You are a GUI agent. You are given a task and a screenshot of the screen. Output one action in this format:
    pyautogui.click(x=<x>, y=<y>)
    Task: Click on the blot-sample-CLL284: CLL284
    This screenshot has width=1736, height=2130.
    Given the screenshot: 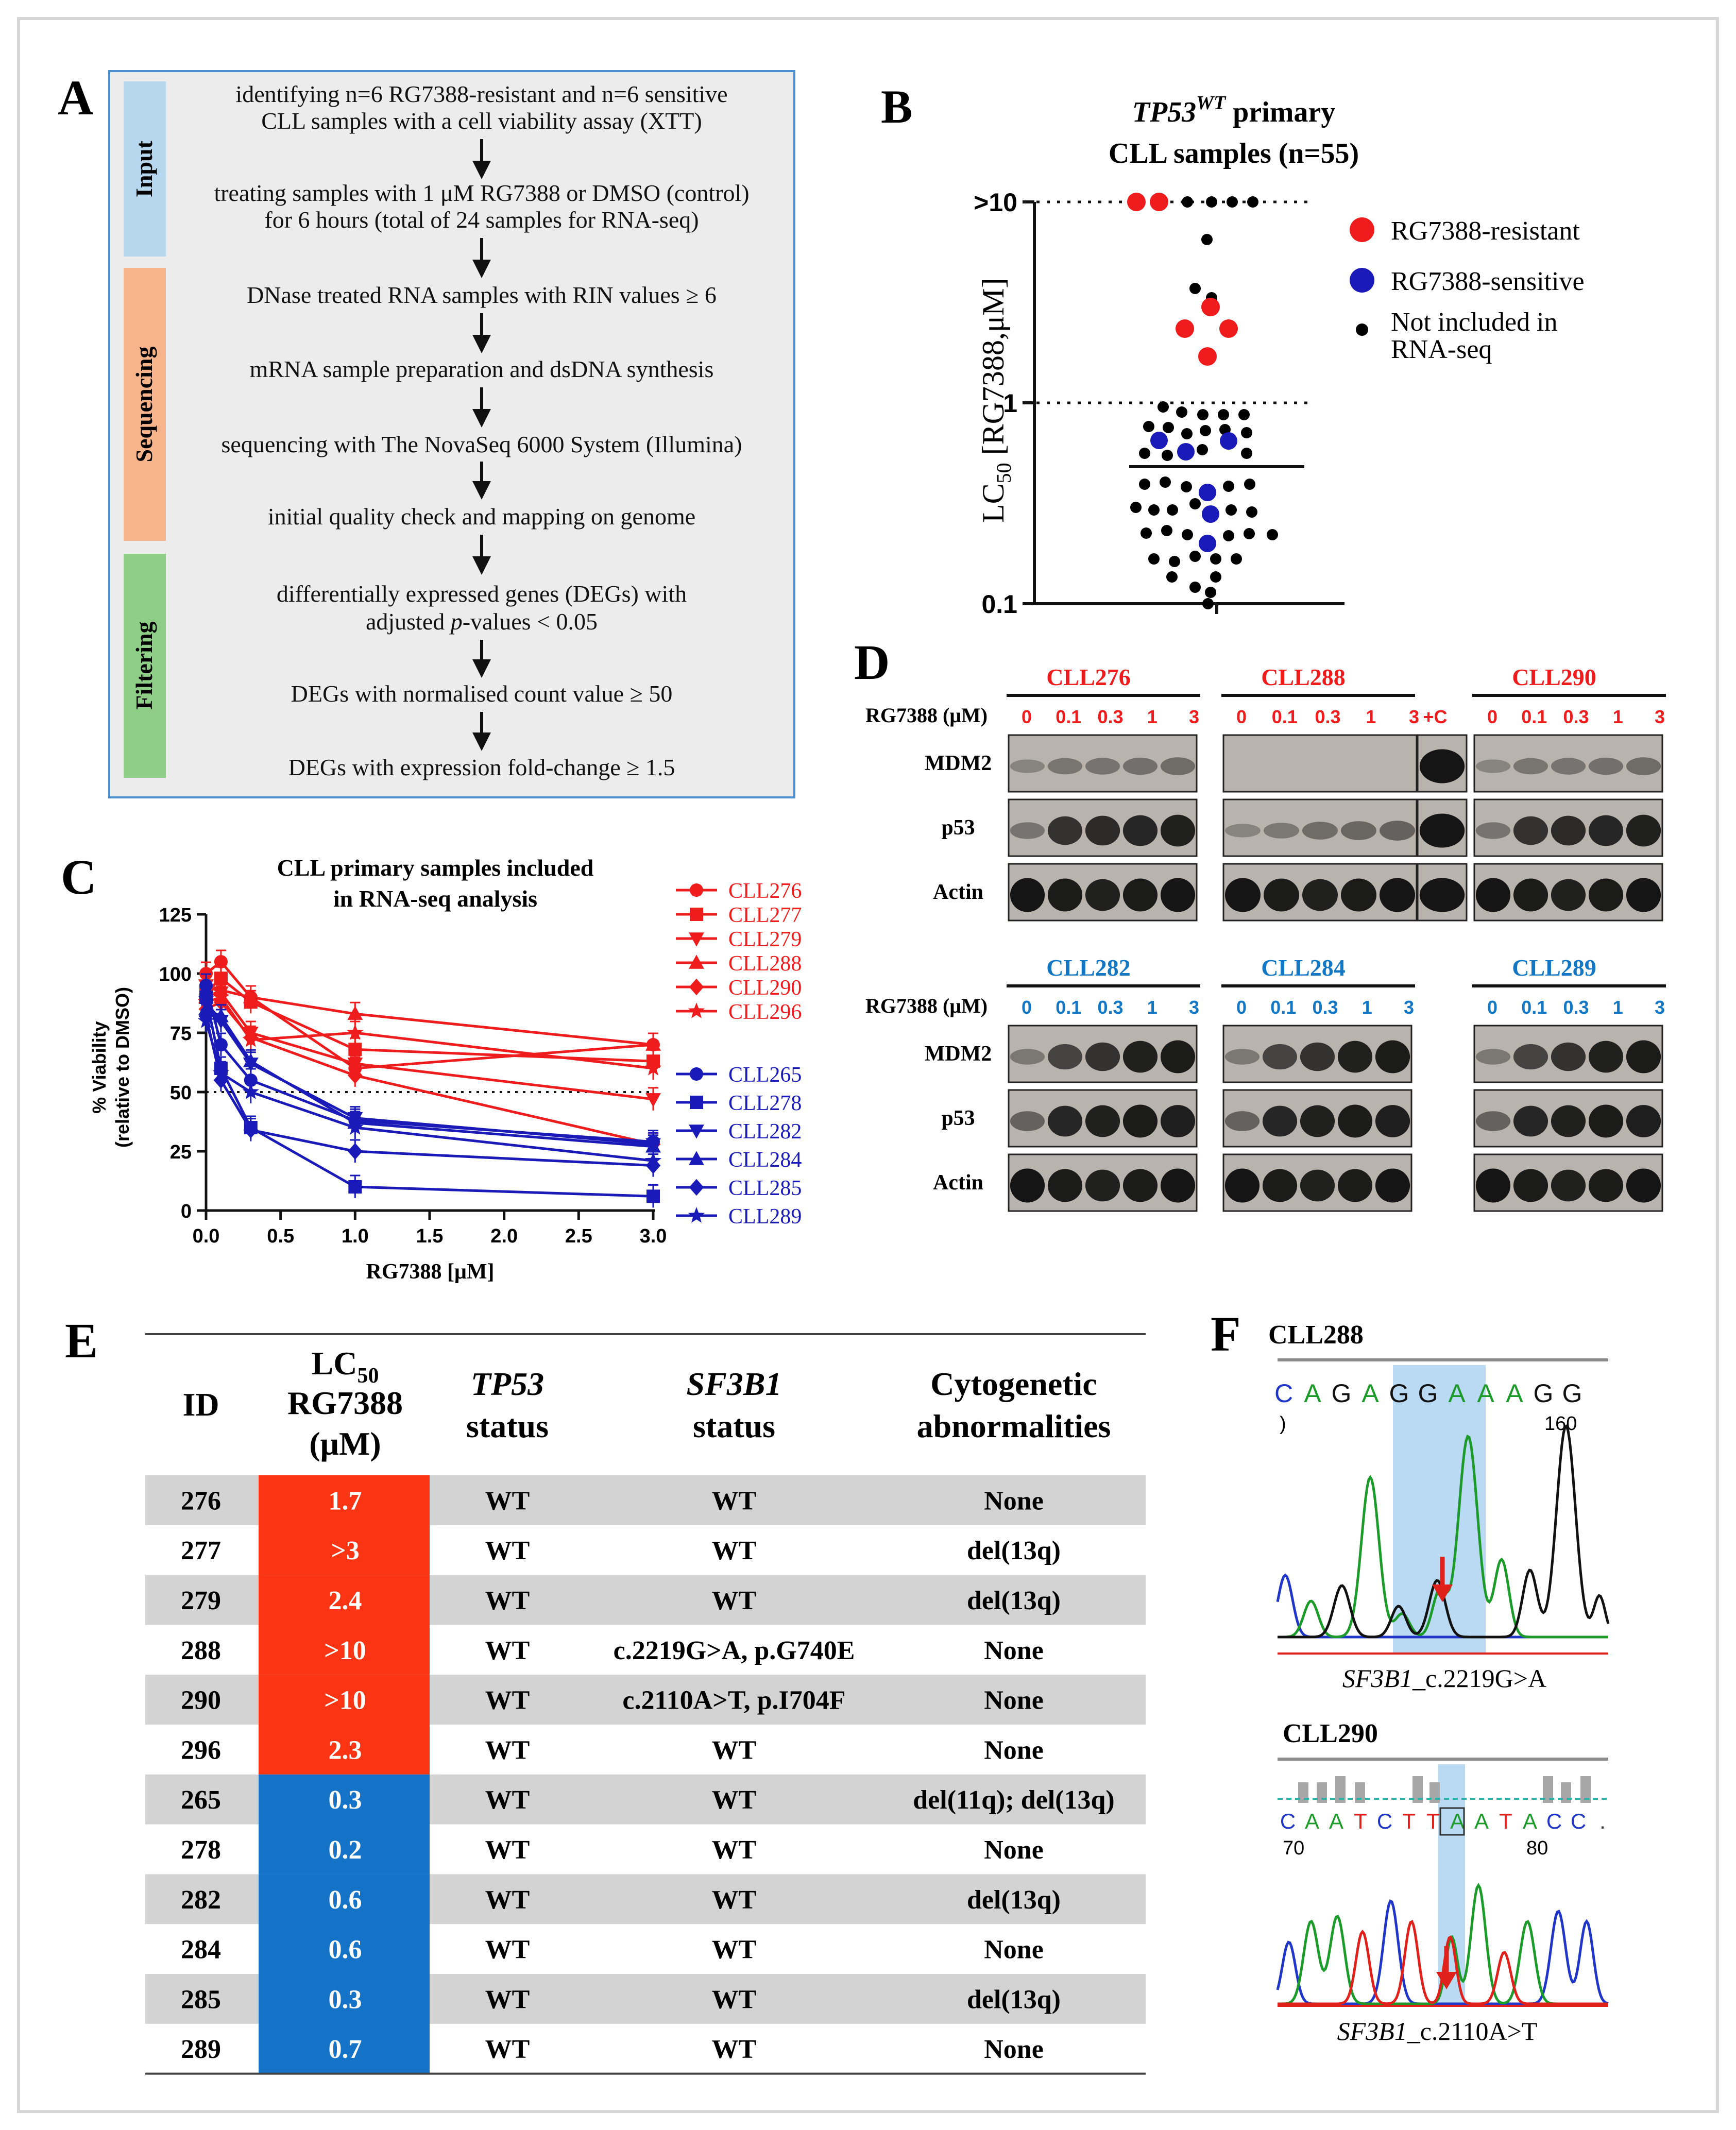 What is the action you would take?
    pyautogui.click(x=1303, y=968)
    